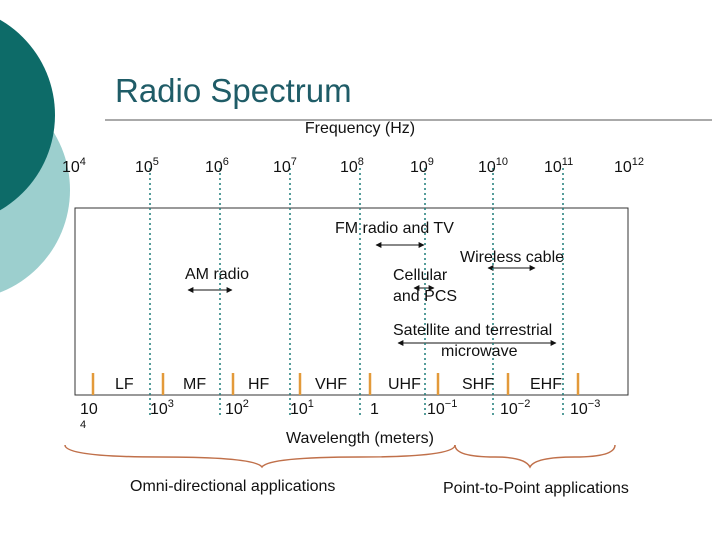 The image size is (720, 540). I want to click on frequency-tick: 10⁴, so click(74, 166).